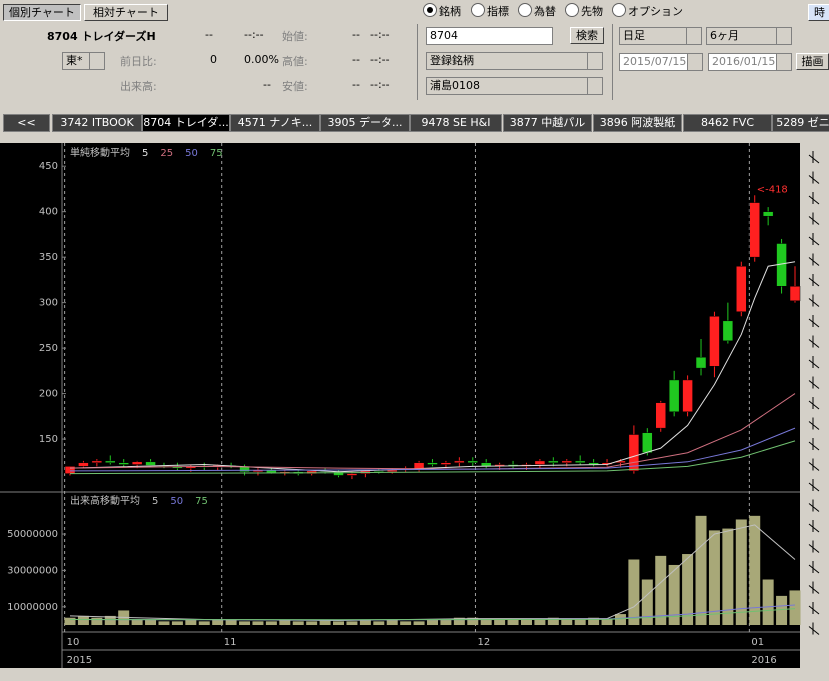  Describe the element at coordinates (812, 61) in the screenshot. I see `draw-button: 描画` at that location.